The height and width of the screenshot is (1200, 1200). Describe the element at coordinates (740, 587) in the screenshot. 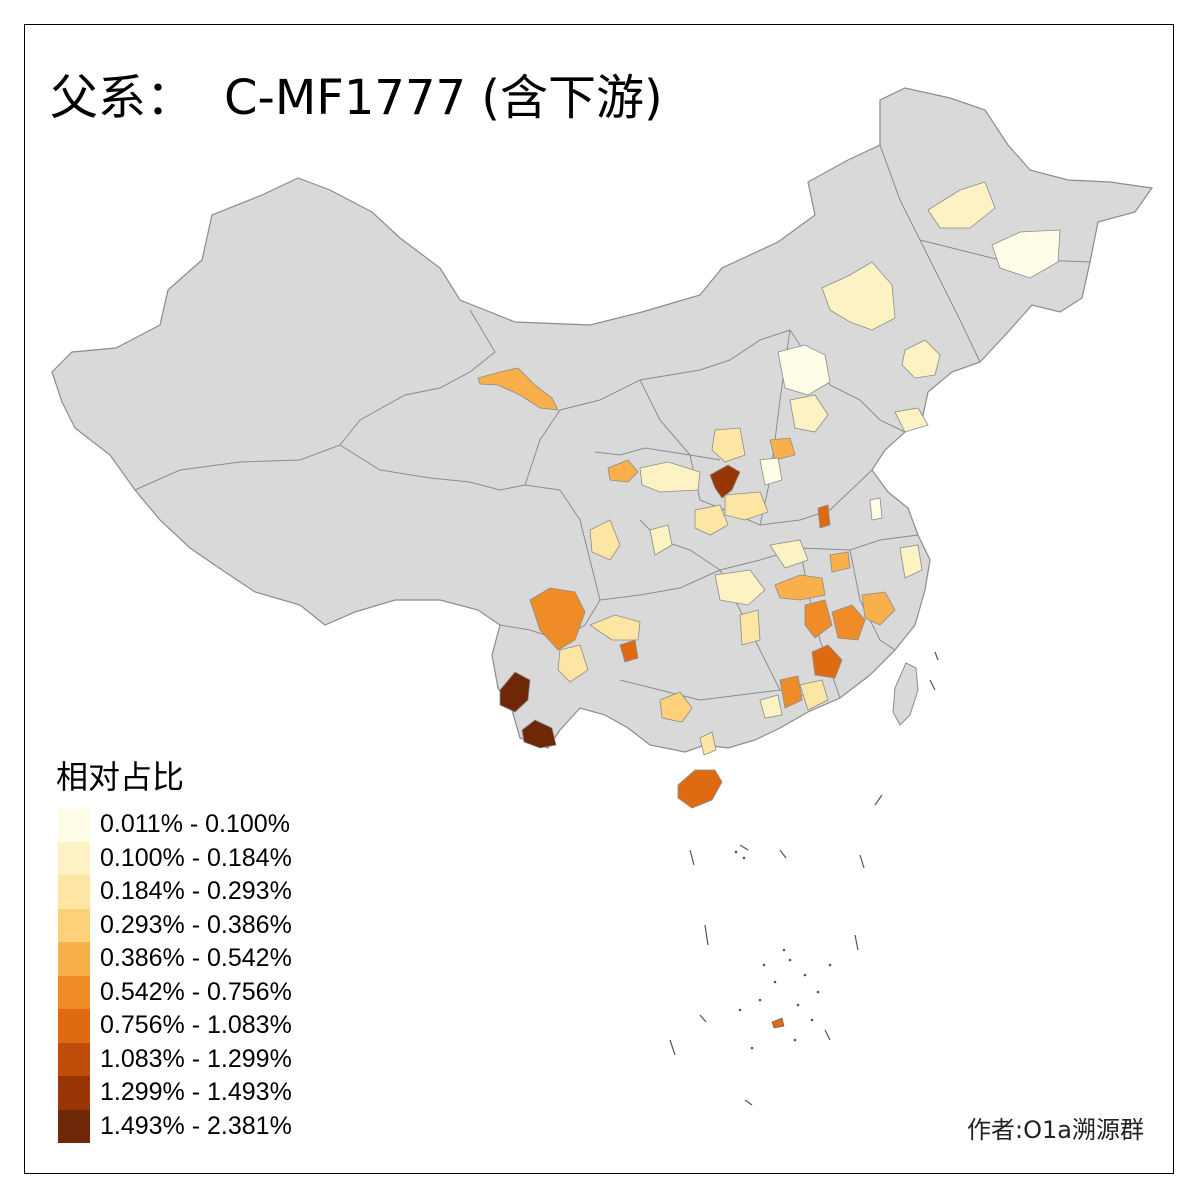

I see `region-hunan-west` at that location.